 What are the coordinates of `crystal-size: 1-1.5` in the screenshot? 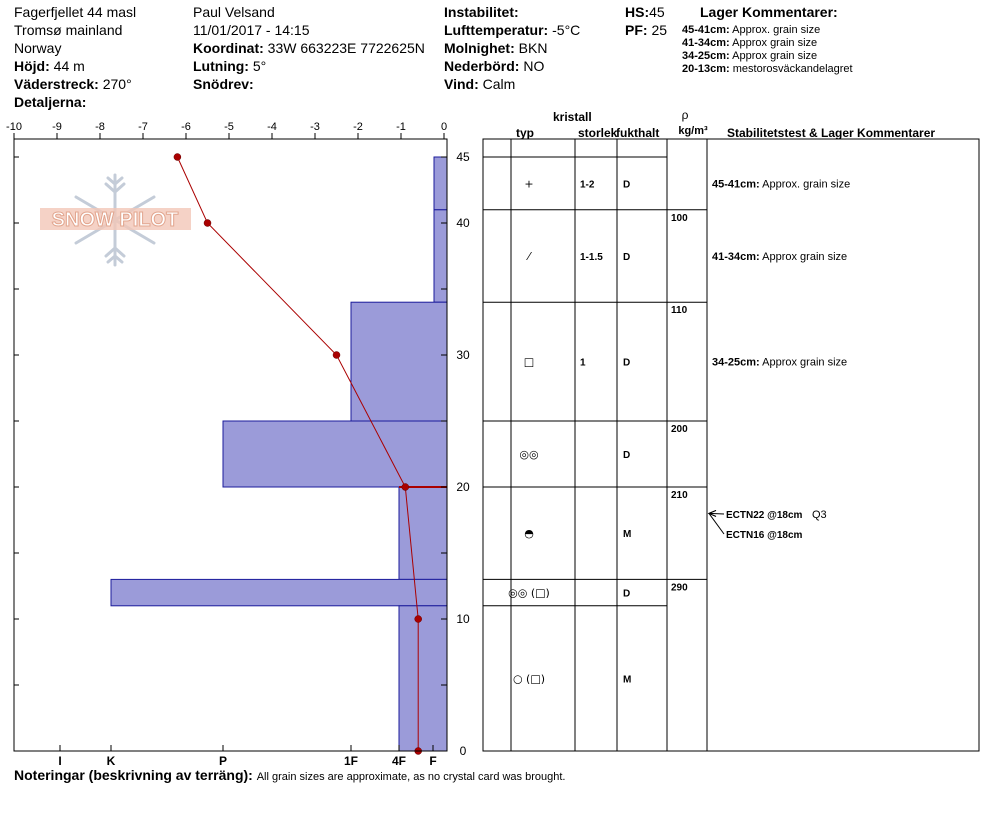 It's located at (591, 257).